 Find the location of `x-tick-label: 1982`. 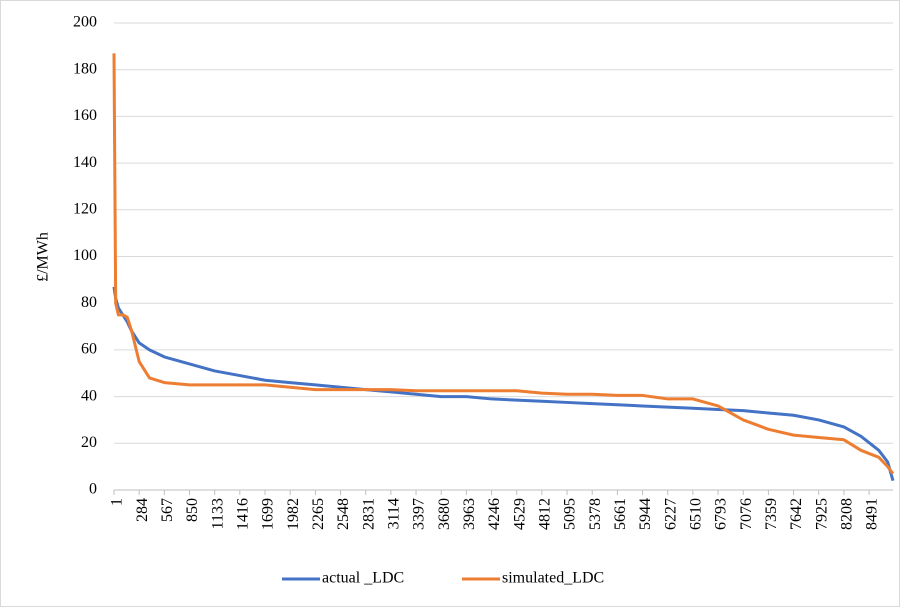

x-tick-label: 1982 is located at coordinates (293, 514).